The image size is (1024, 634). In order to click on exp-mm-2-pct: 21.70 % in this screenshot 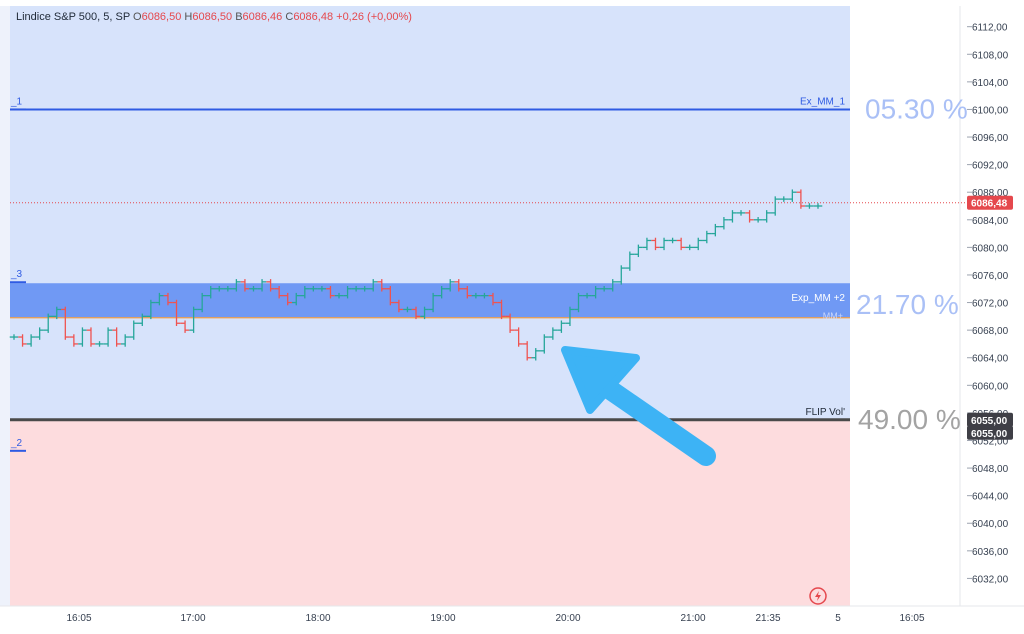, I will do `click(907, 304)`.